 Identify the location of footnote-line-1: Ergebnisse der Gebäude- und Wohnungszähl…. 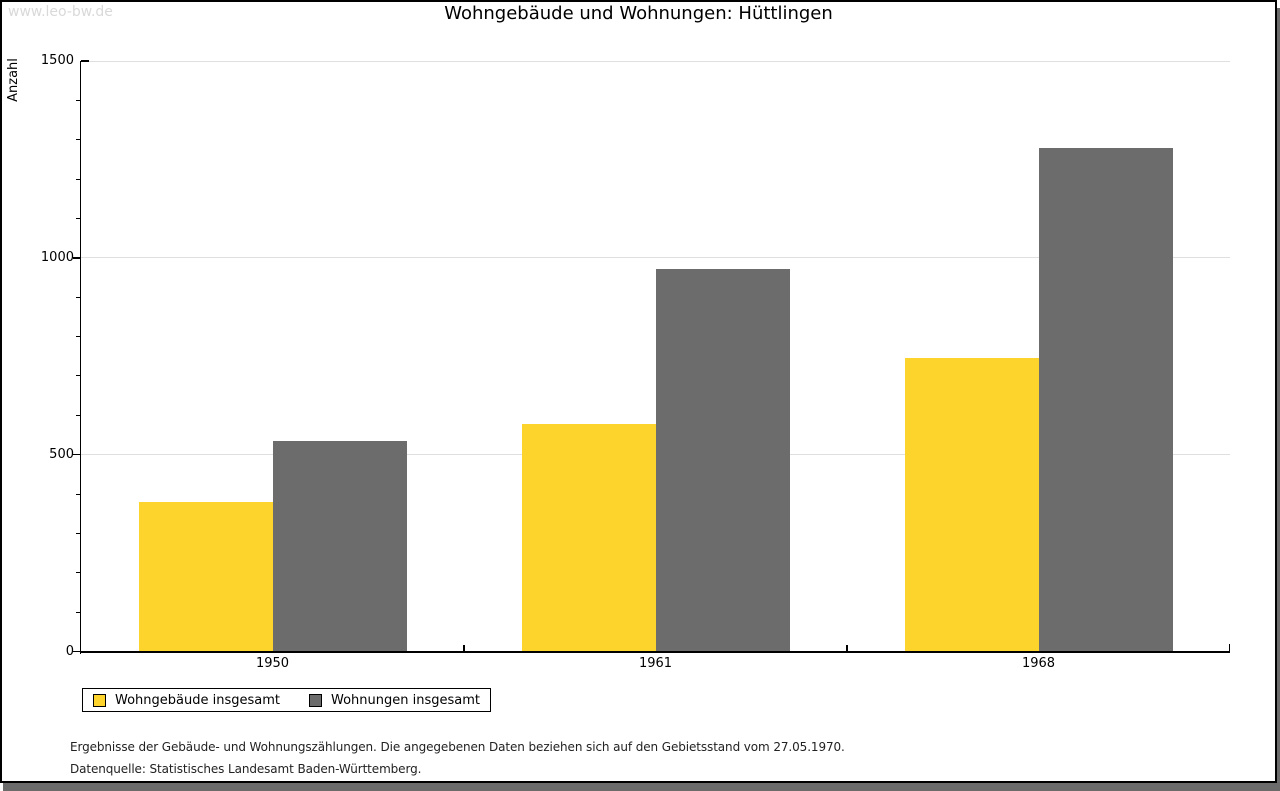
(457, 747).